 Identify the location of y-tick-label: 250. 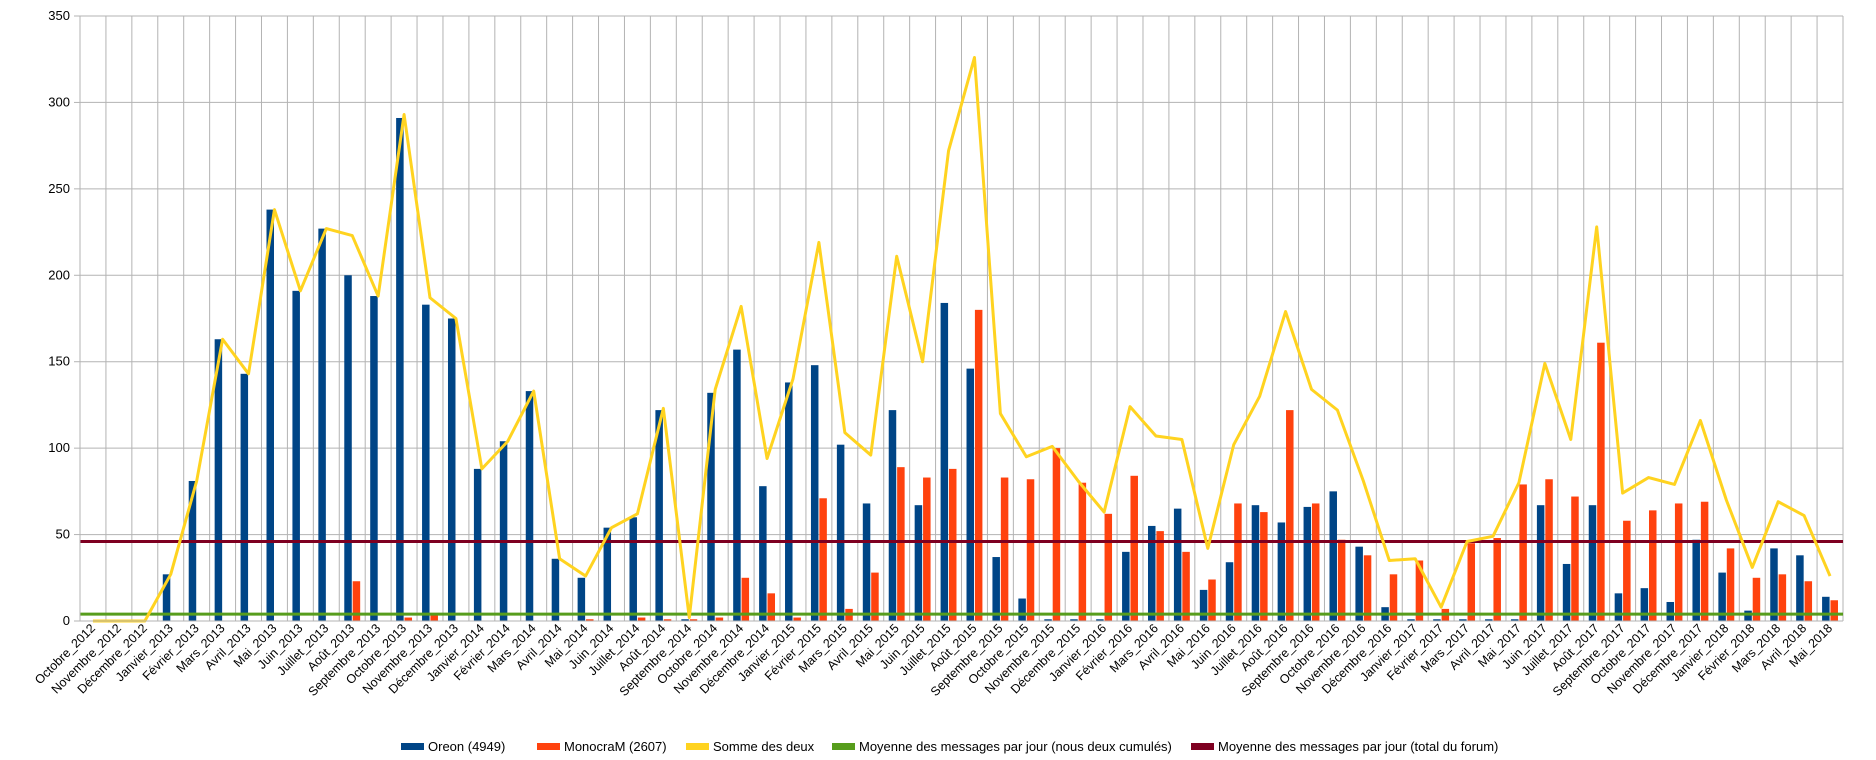
(59, 188).